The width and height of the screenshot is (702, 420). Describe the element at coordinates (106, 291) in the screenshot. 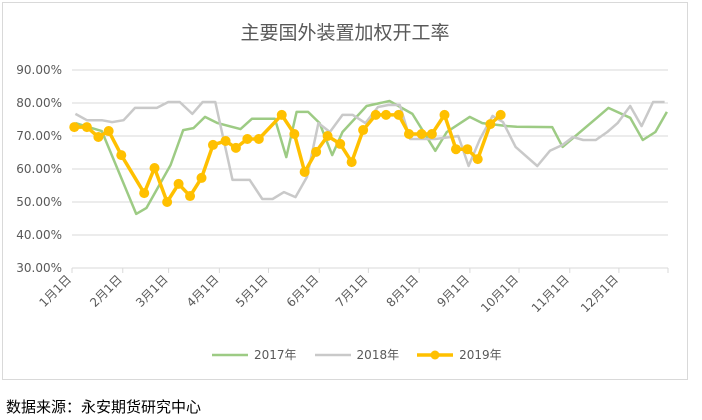

I see `x-tick-label: 2月1日` at that location.